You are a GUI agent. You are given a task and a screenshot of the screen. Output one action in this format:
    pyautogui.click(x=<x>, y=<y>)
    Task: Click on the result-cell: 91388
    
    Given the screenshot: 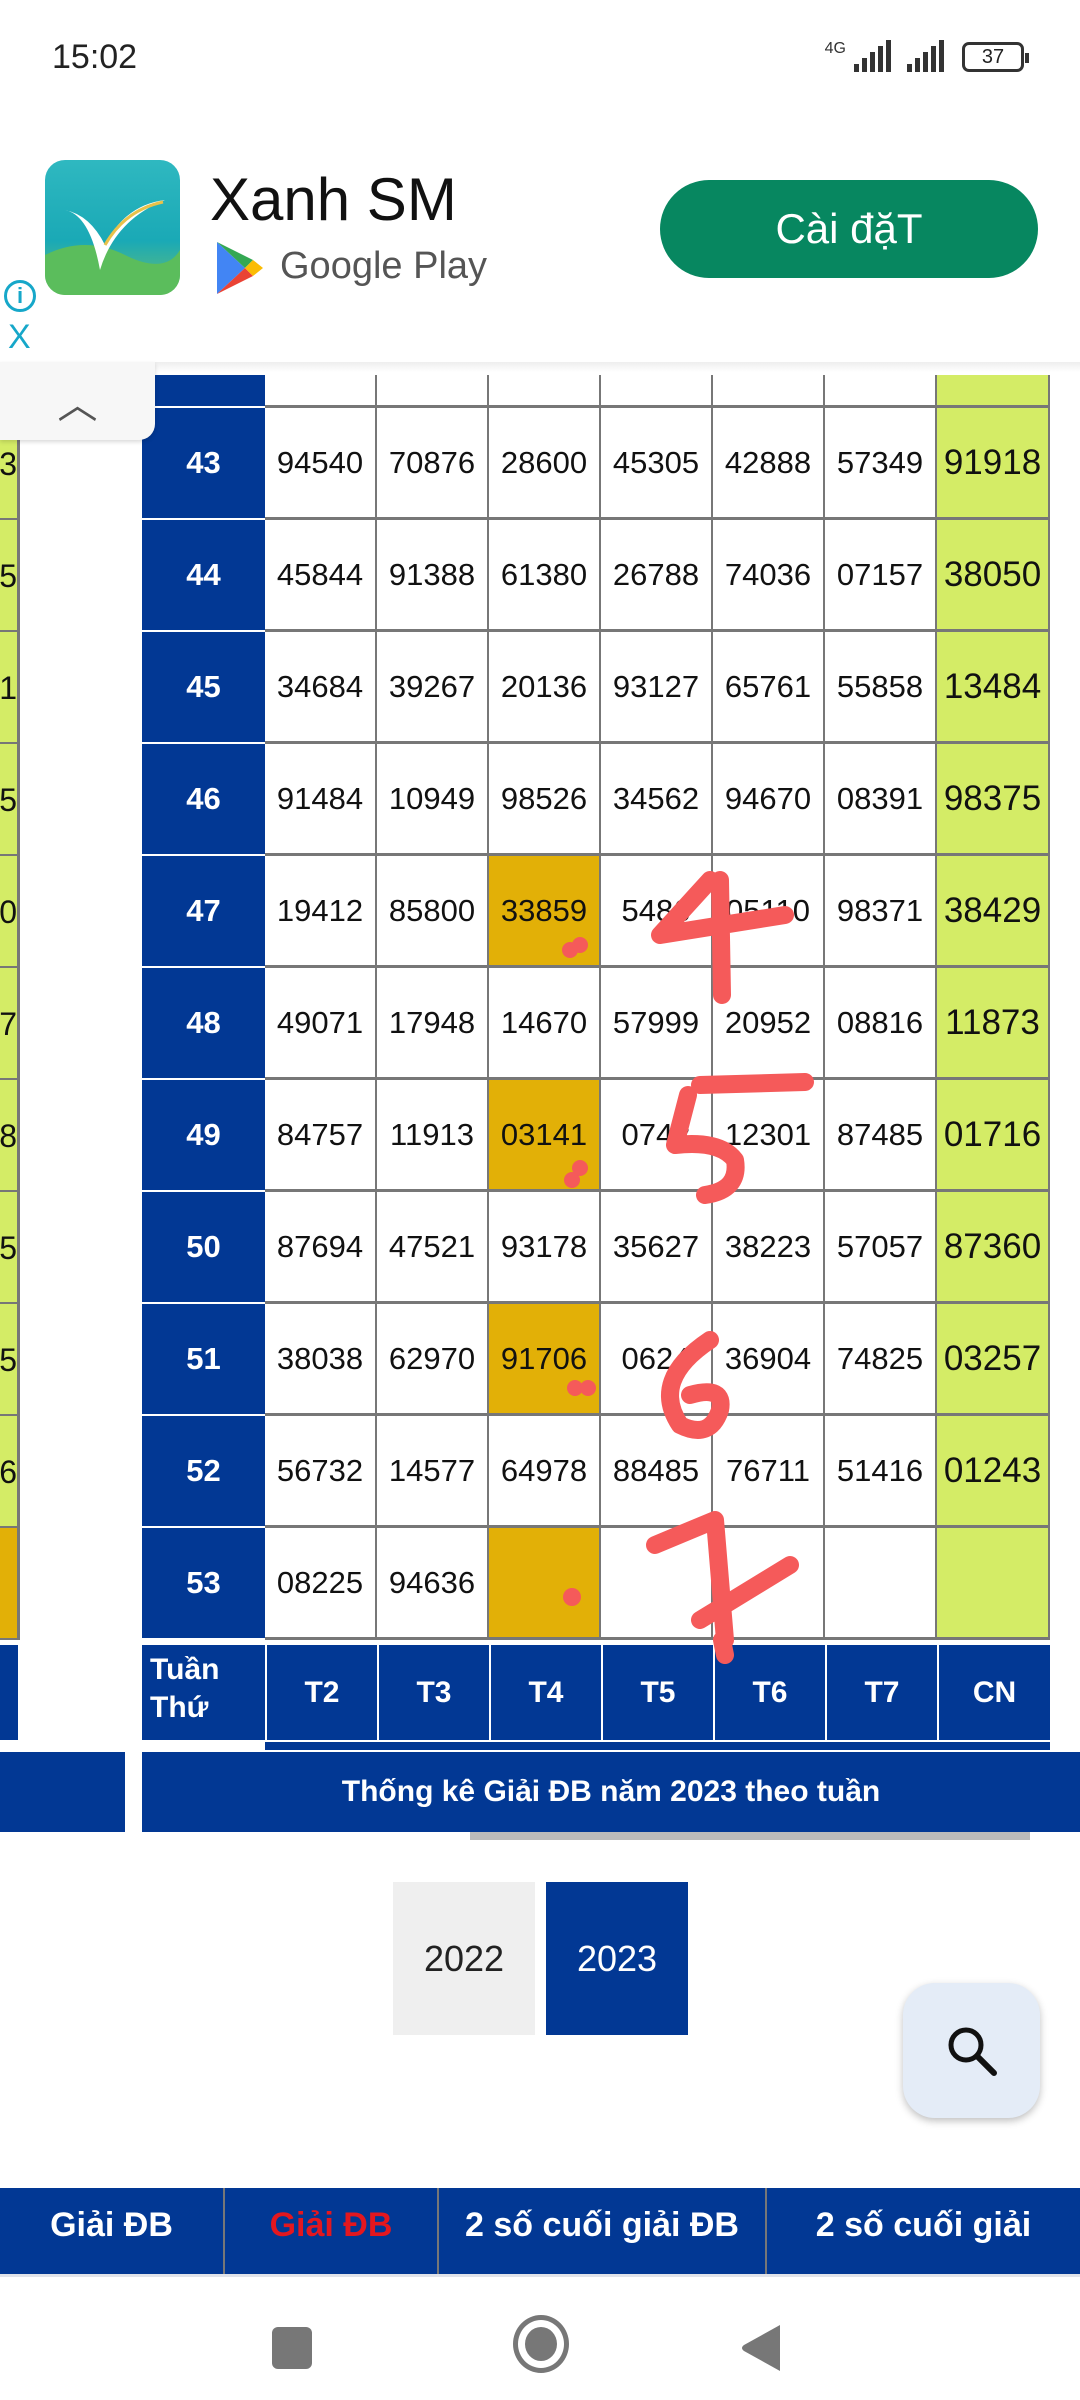 What is the action you would take?
    pyautogui.click(x=433, y=576)
    